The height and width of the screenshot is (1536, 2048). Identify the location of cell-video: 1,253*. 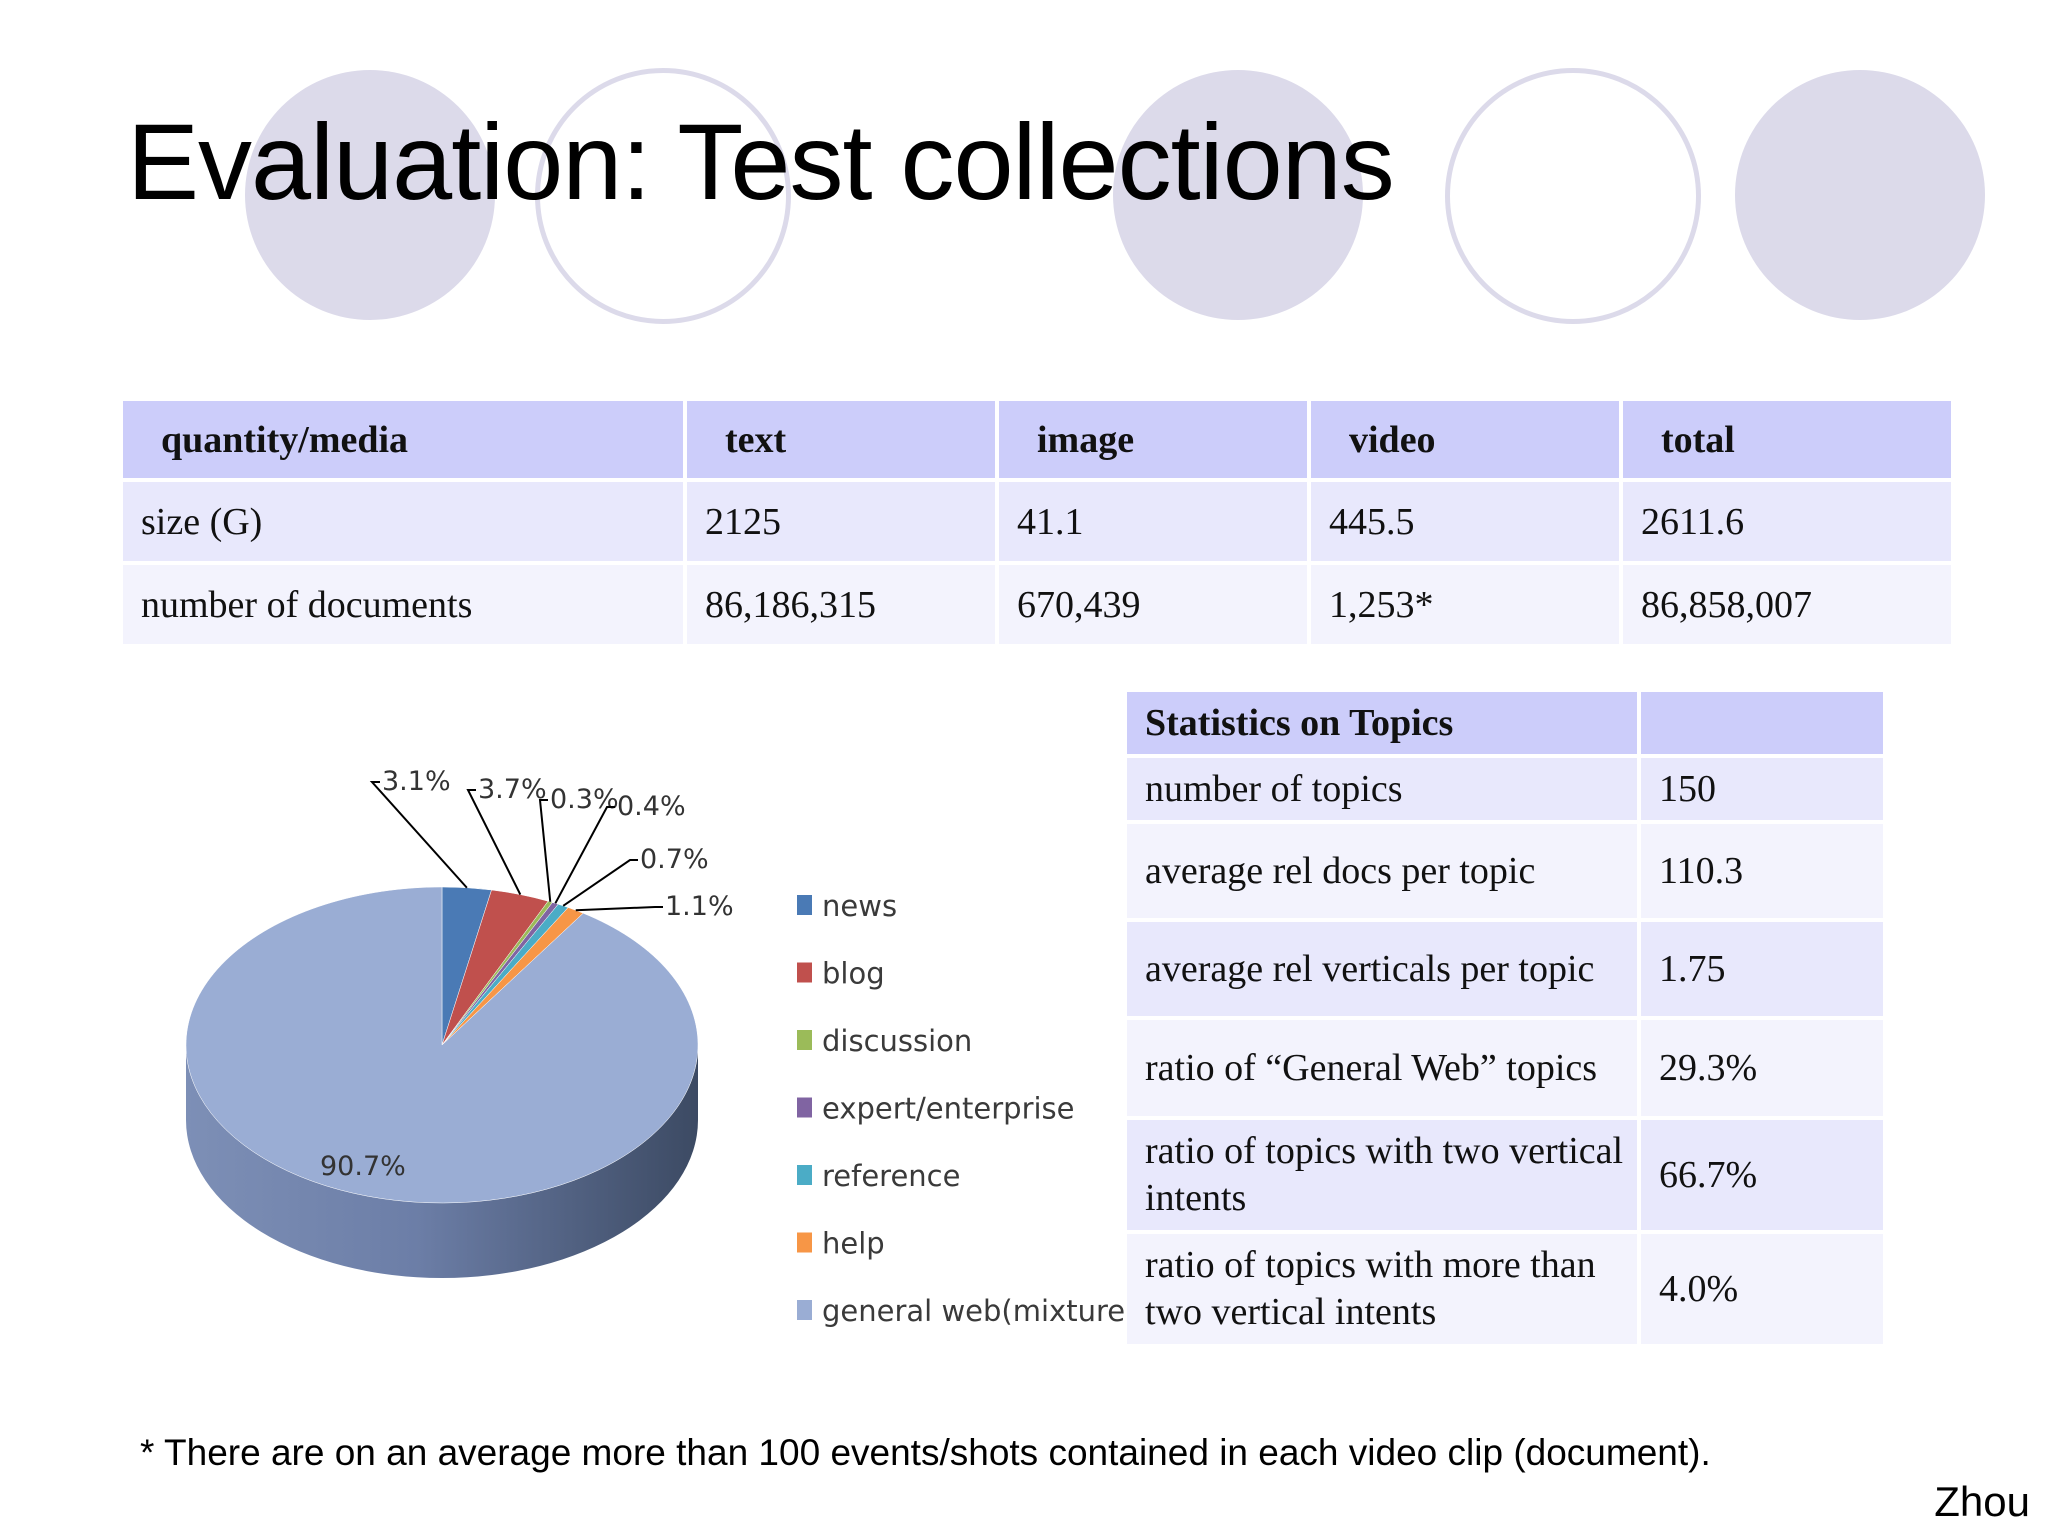
(1465, 604).